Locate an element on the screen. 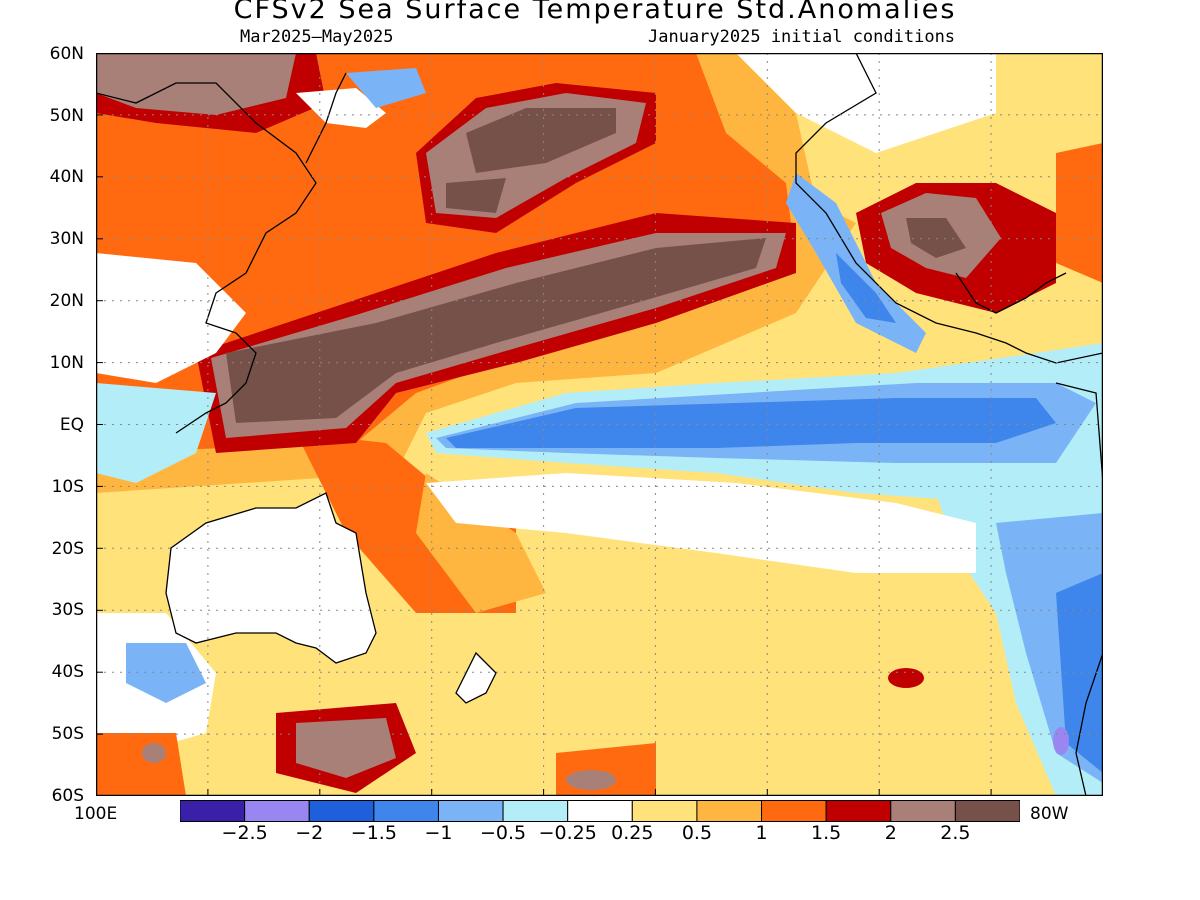 This screenshot has height=900, width=1200. lon-label-right: 80W is located at coordinates (1049, 814).